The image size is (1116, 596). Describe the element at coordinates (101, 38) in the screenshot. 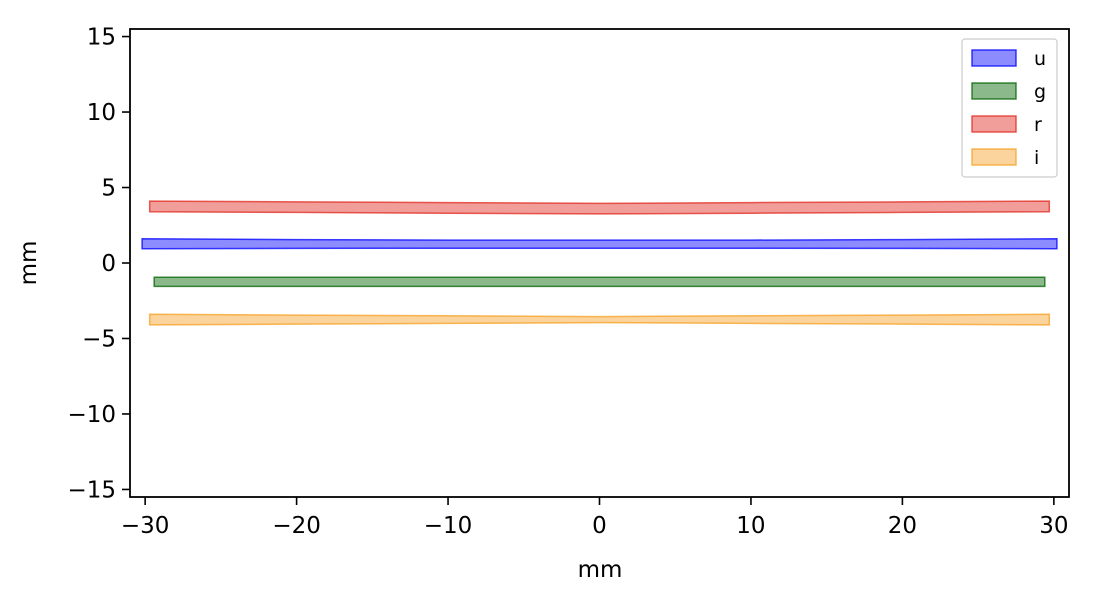

I see `y-tick-label: 15` at that location.